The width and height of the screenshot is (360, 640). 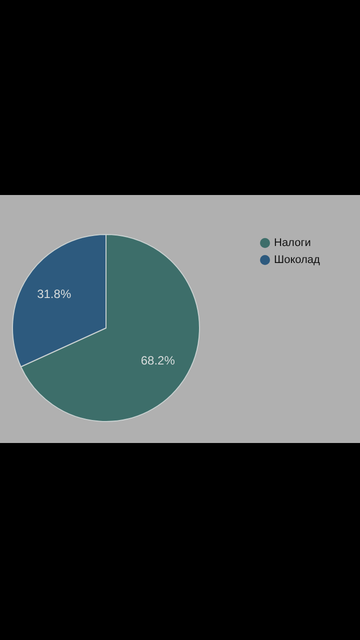 What do you see at coordinates (158, 361) in the screenshot?
I see `data-label: 68.2%` at bounding box center [158, 361].